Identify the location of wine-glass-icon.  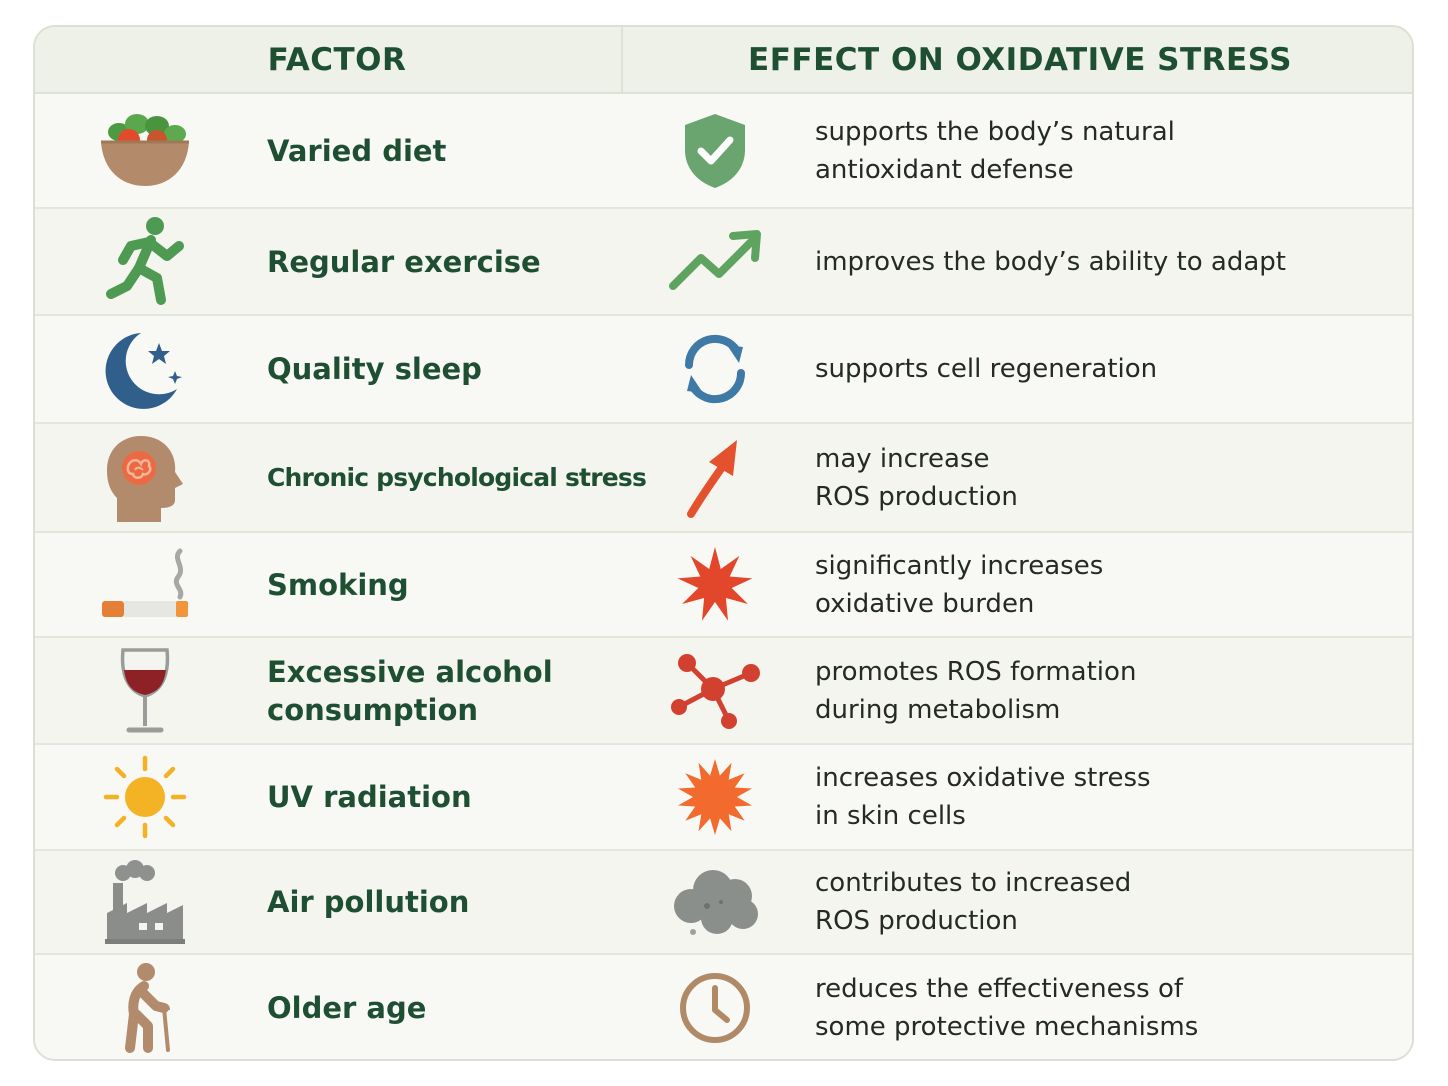
(145, 690).